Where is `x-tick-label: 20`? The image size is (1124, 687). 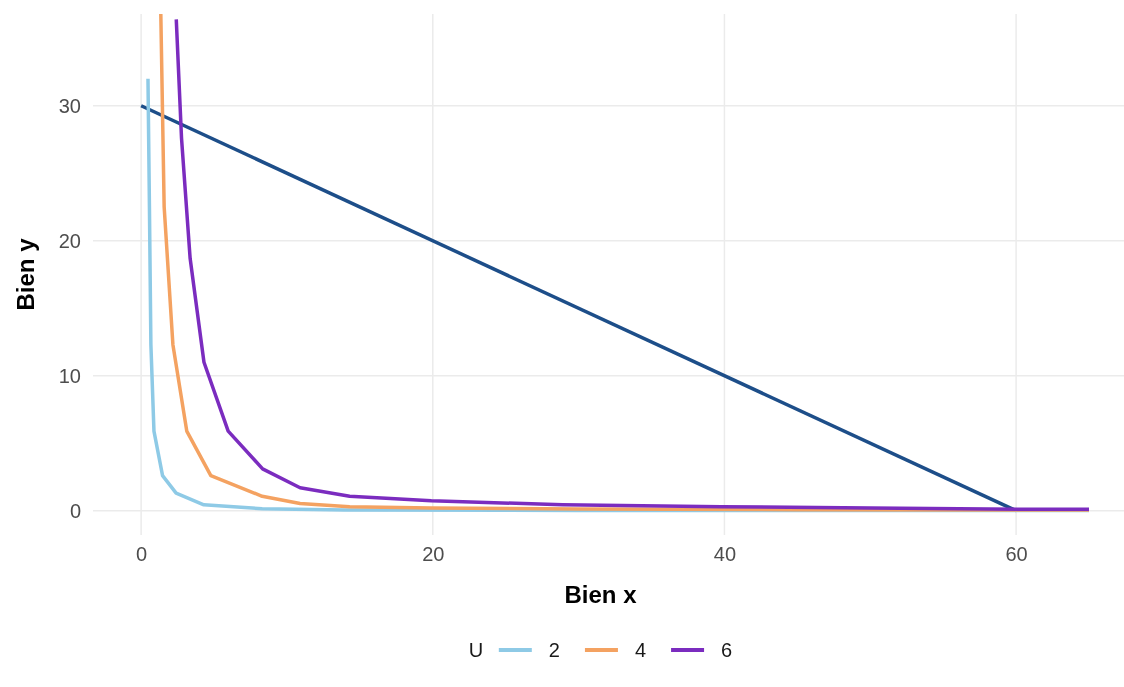
x-tick-label: 20 is located at coordinates (433, 554).